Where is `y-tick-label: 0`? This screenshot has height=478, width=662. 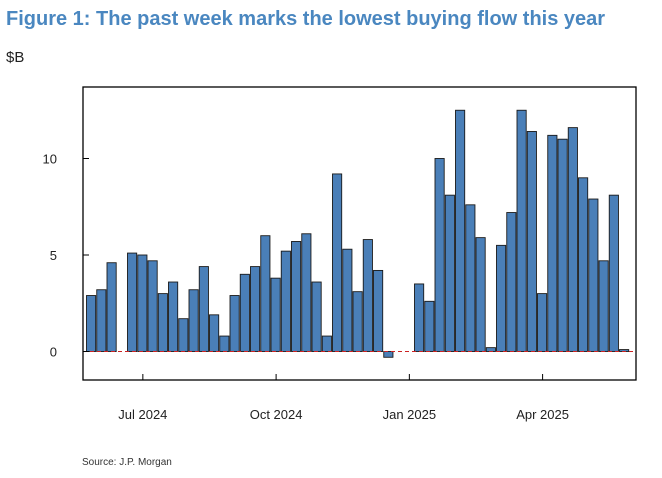
y-tick-label: 0 is located at coordinates (53, 352).